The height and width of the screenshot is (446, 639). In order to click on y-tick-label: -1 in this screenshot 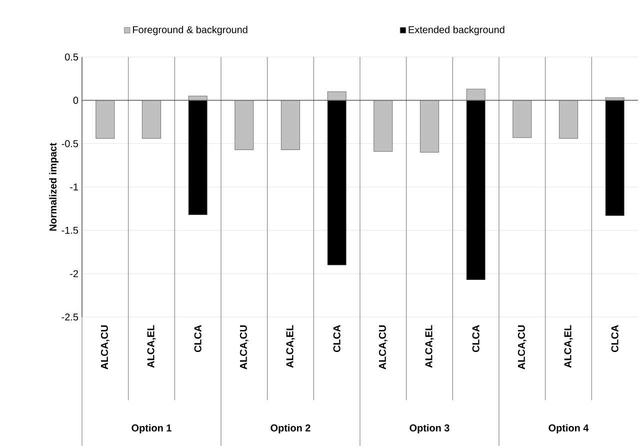, I will do `click(74, 187)`.